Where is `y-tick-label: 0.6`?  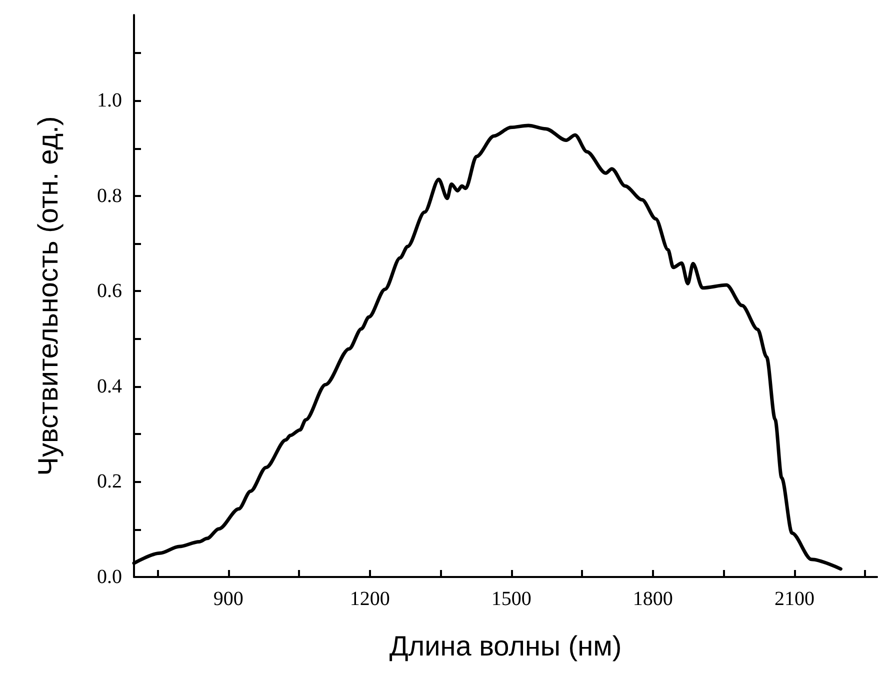 y-tick-label: 0.6 is located at coordinates (109, 291).